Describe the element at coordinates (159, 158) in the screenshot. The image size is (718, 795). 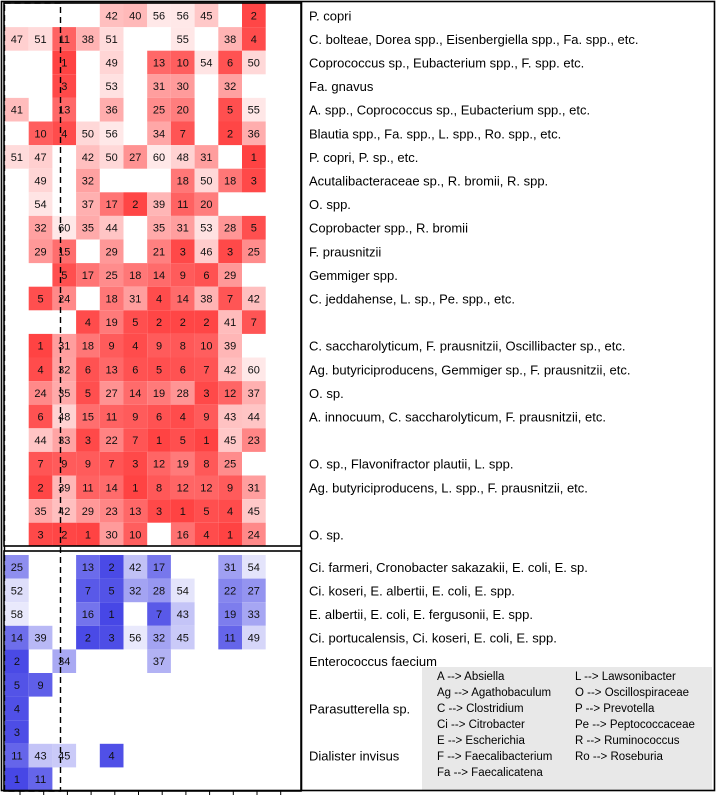
I see `positive-cell-value: 60` at that location.